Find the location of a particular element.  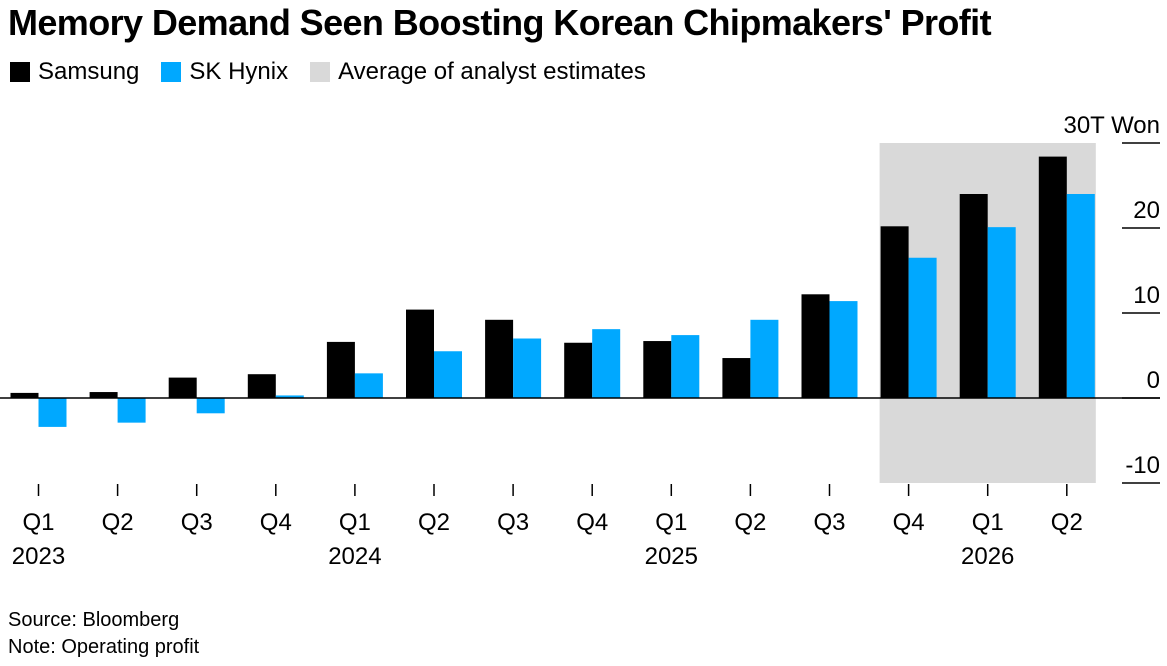

legend-item-estimates: Average of analyst estimates is located at coordinates (478, 72).